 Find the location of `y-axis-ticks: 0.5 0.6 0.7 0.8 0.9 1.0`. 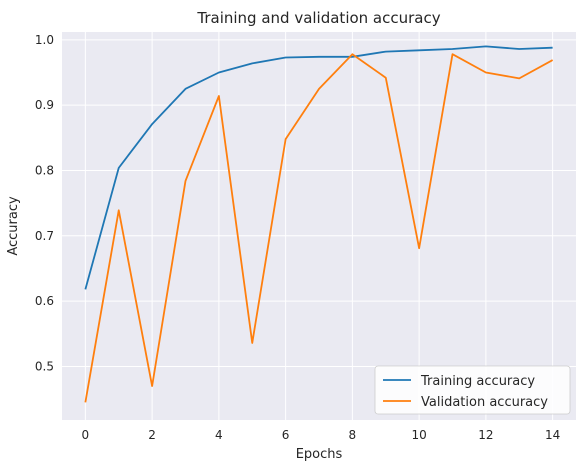

y-axis-ticks: 0.5 0.6 0.7 0.8 0.9 1.0 is located at coordinates (44, 203).